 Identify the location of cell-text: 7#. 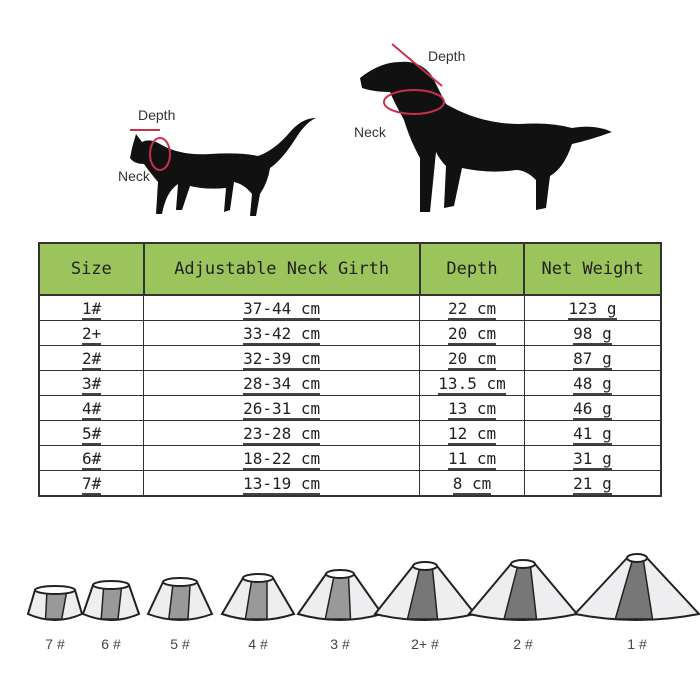
(91, 484).